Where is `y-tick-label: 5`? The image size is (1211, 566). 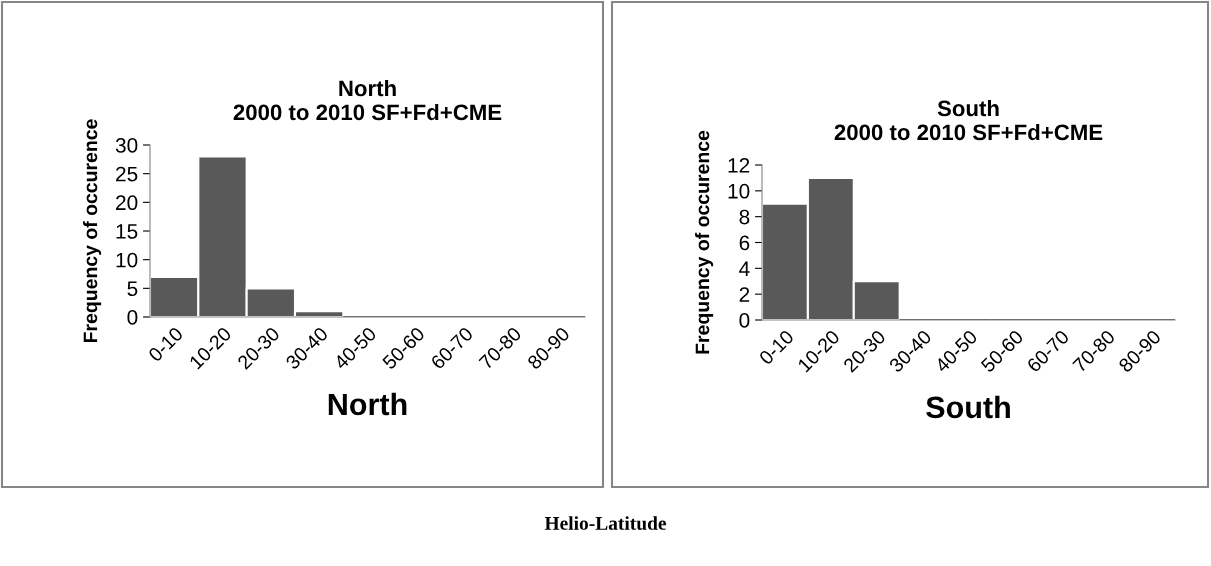 y-tick-label: 5 is located at coordinates (132, 289).